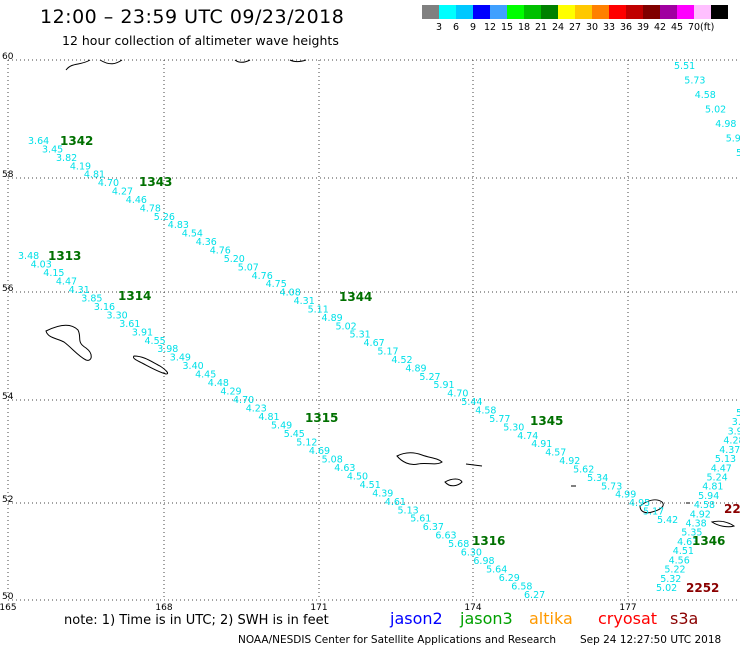 This screenshot has width=740, height=650. I want to click on legend-label: 6, so click(456, 27).